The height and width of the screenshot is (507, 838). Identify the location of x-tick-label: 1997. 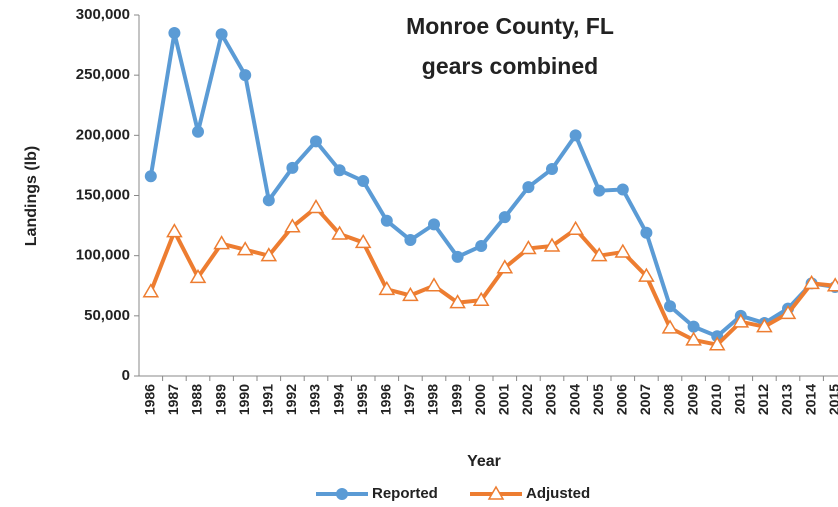
(409, 399).